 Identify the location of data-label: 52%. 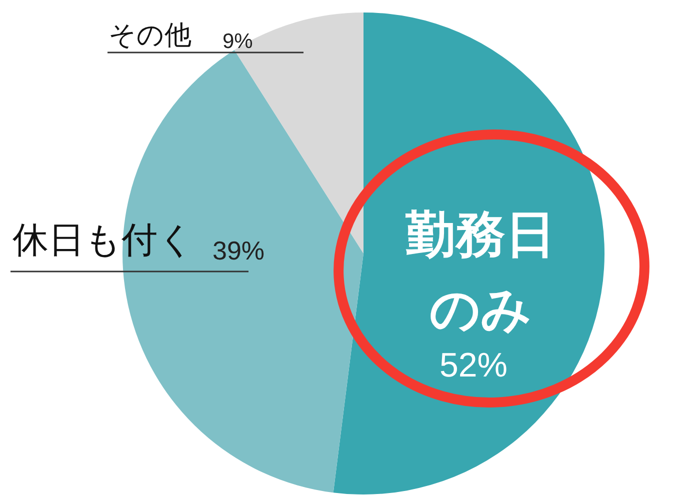
(473, 365).